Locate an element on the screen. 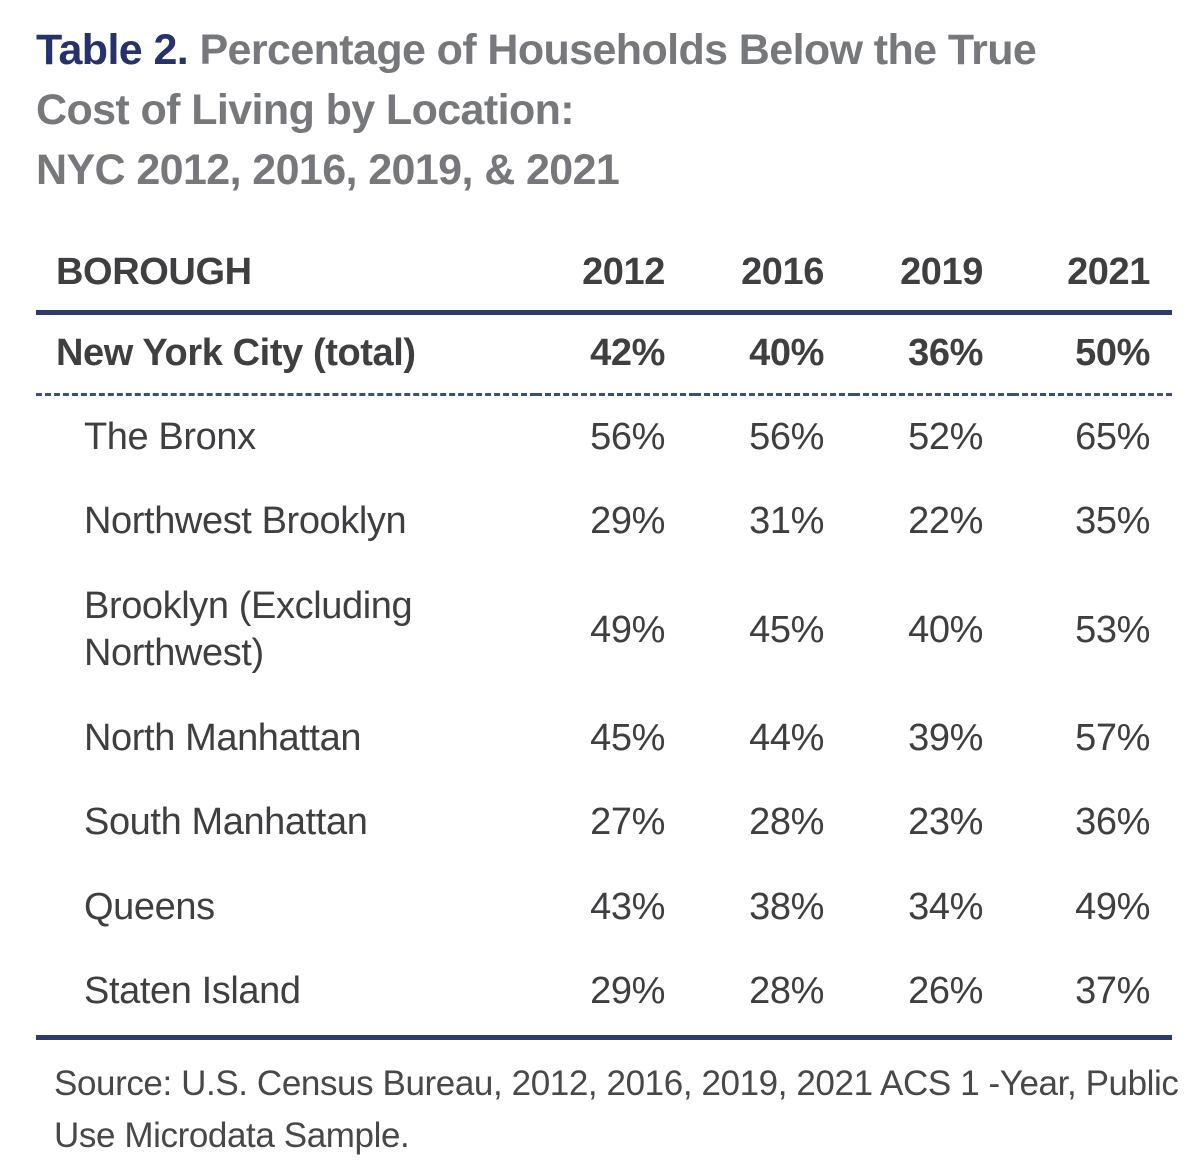 This screenshot has width=1204, height=1163. borough-cell: North Manhattan is located at coordinates (223, 737).